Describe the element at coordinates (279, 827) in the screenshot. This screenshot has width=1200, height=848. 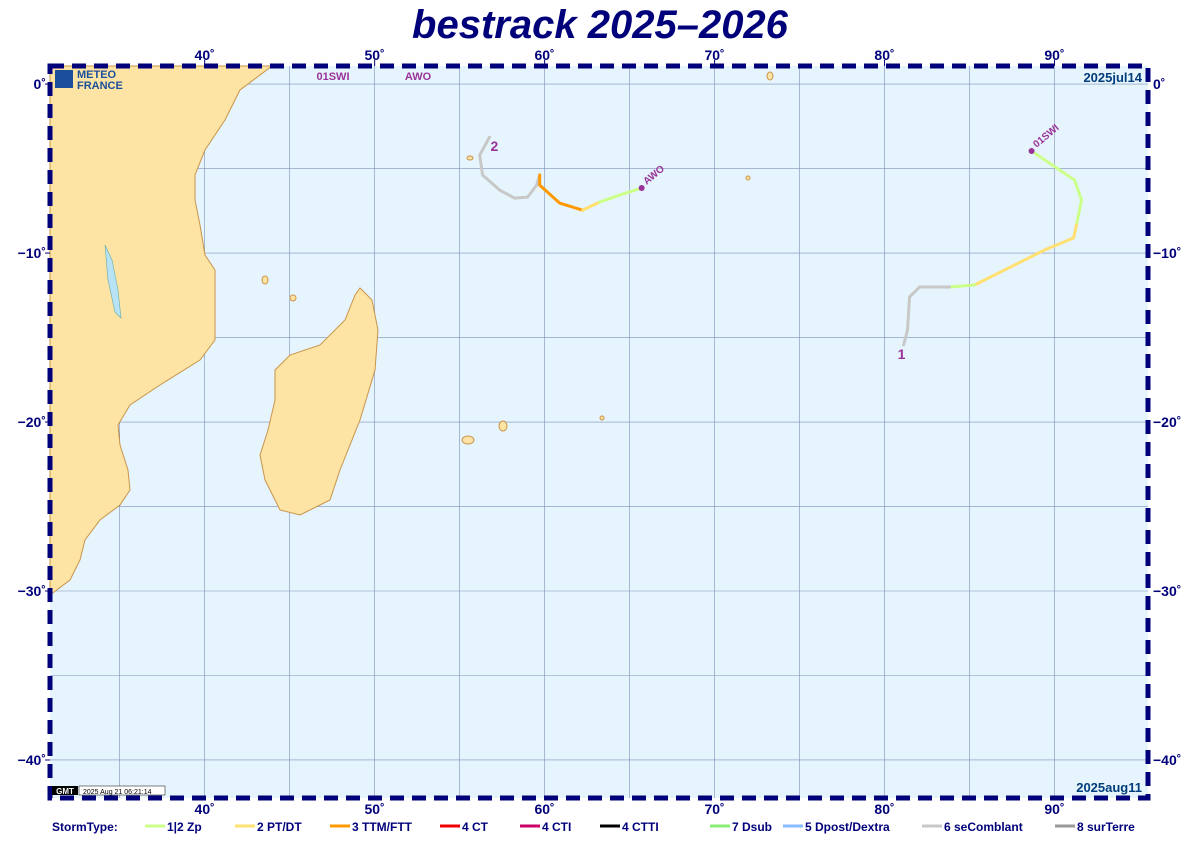
I see `legend-label: 2 PT/DT` at that location.